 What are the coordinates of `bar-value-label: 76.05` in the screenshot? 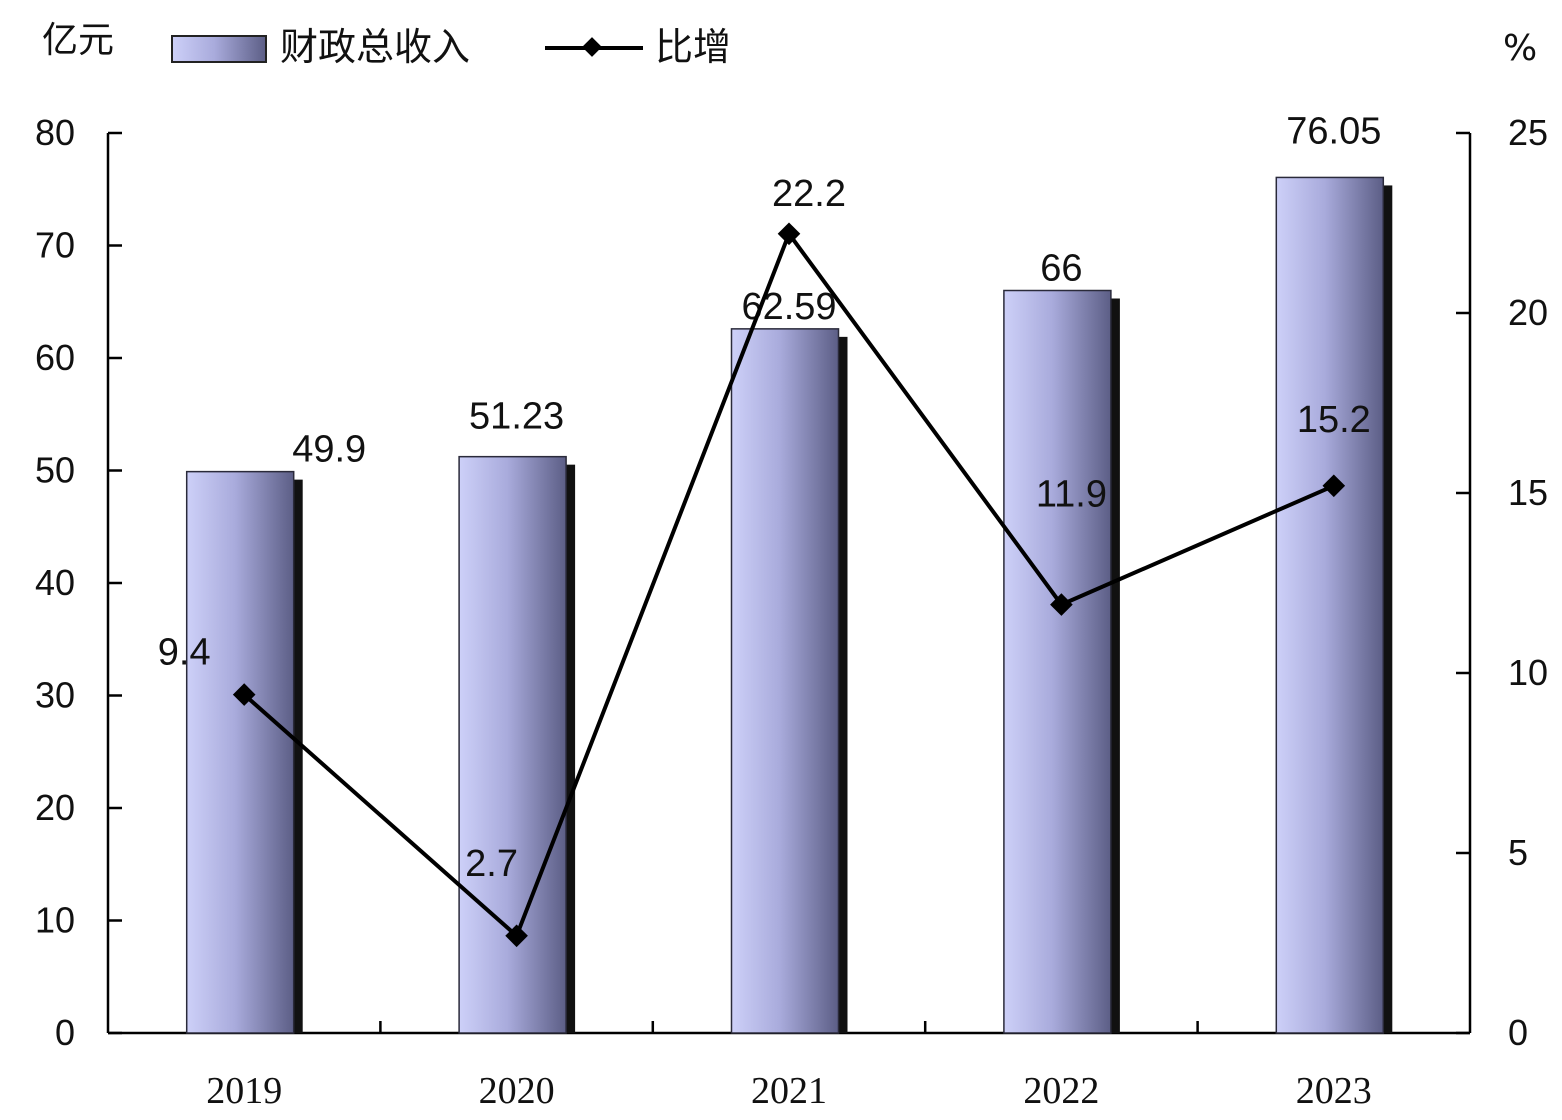 It's located at (1333, 131).